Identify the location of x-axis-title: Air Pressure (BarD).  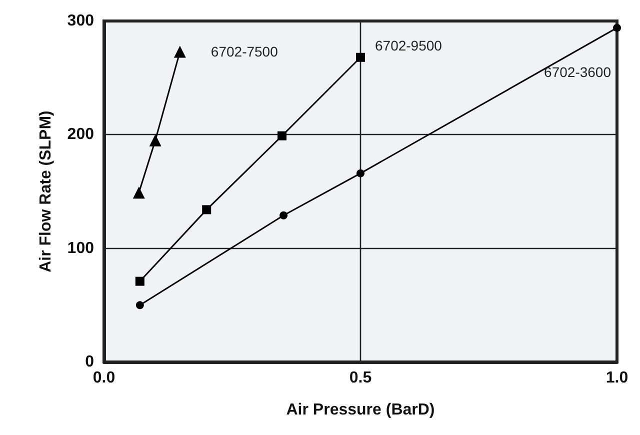
(360, 410).